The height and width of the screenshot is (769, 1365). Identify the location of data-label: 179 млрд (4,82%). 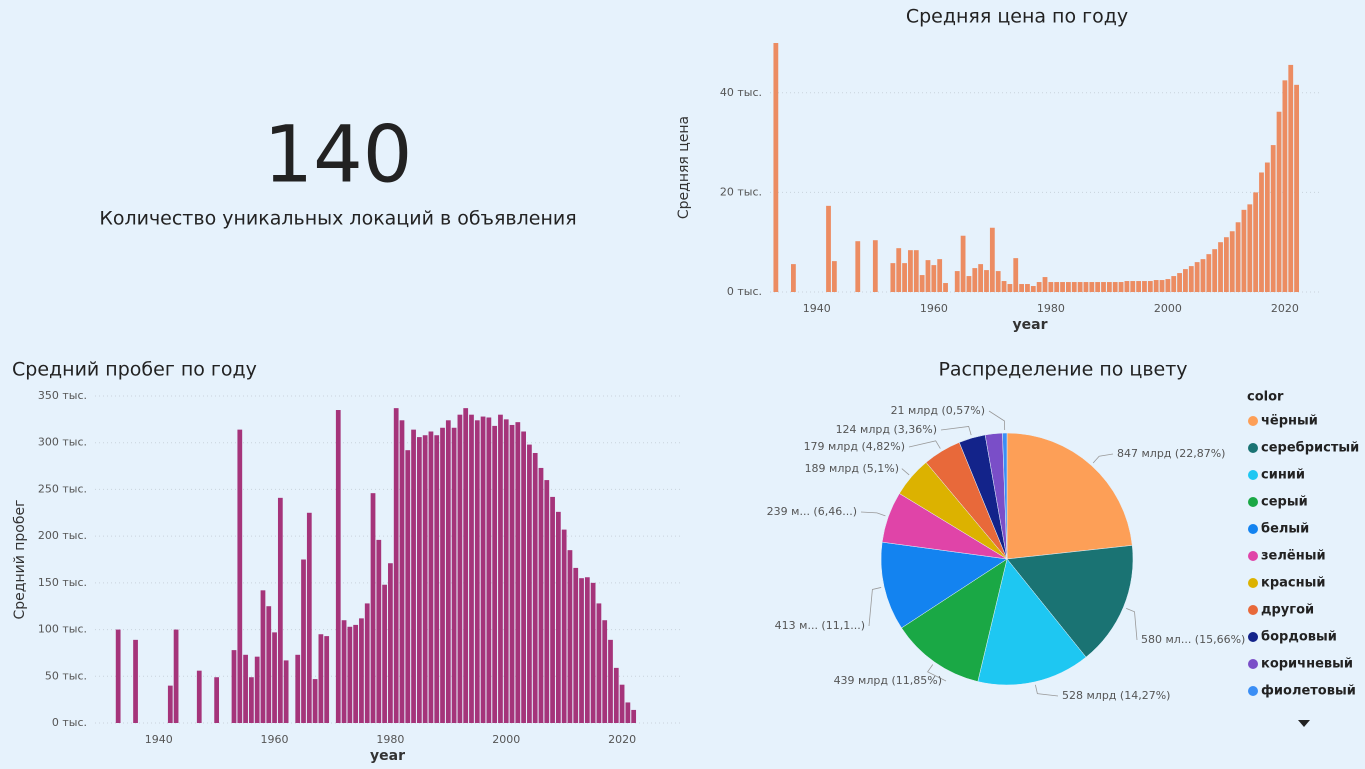
(854, 446).